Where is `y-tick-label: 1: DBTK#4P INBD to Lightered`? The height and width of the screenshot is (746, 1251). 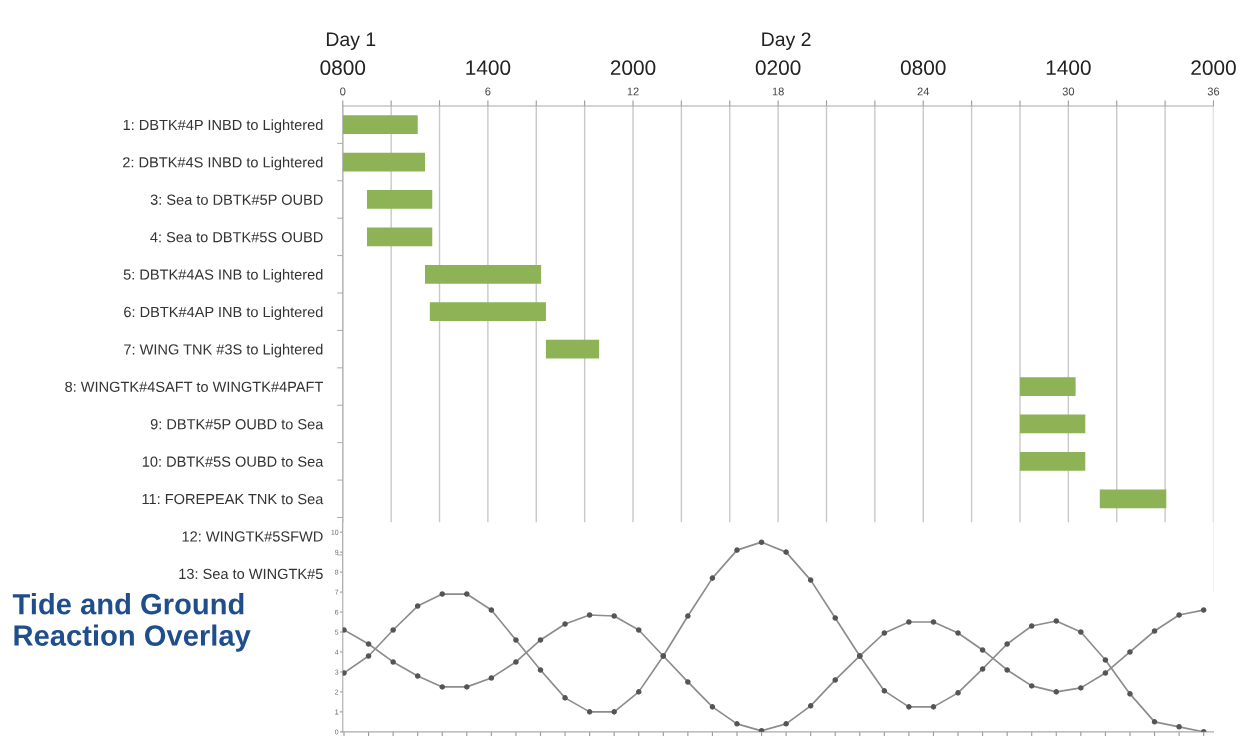
y-tick-label: 1: DBTK#4P INBD to Lightered is located at coordinates (223, 126).